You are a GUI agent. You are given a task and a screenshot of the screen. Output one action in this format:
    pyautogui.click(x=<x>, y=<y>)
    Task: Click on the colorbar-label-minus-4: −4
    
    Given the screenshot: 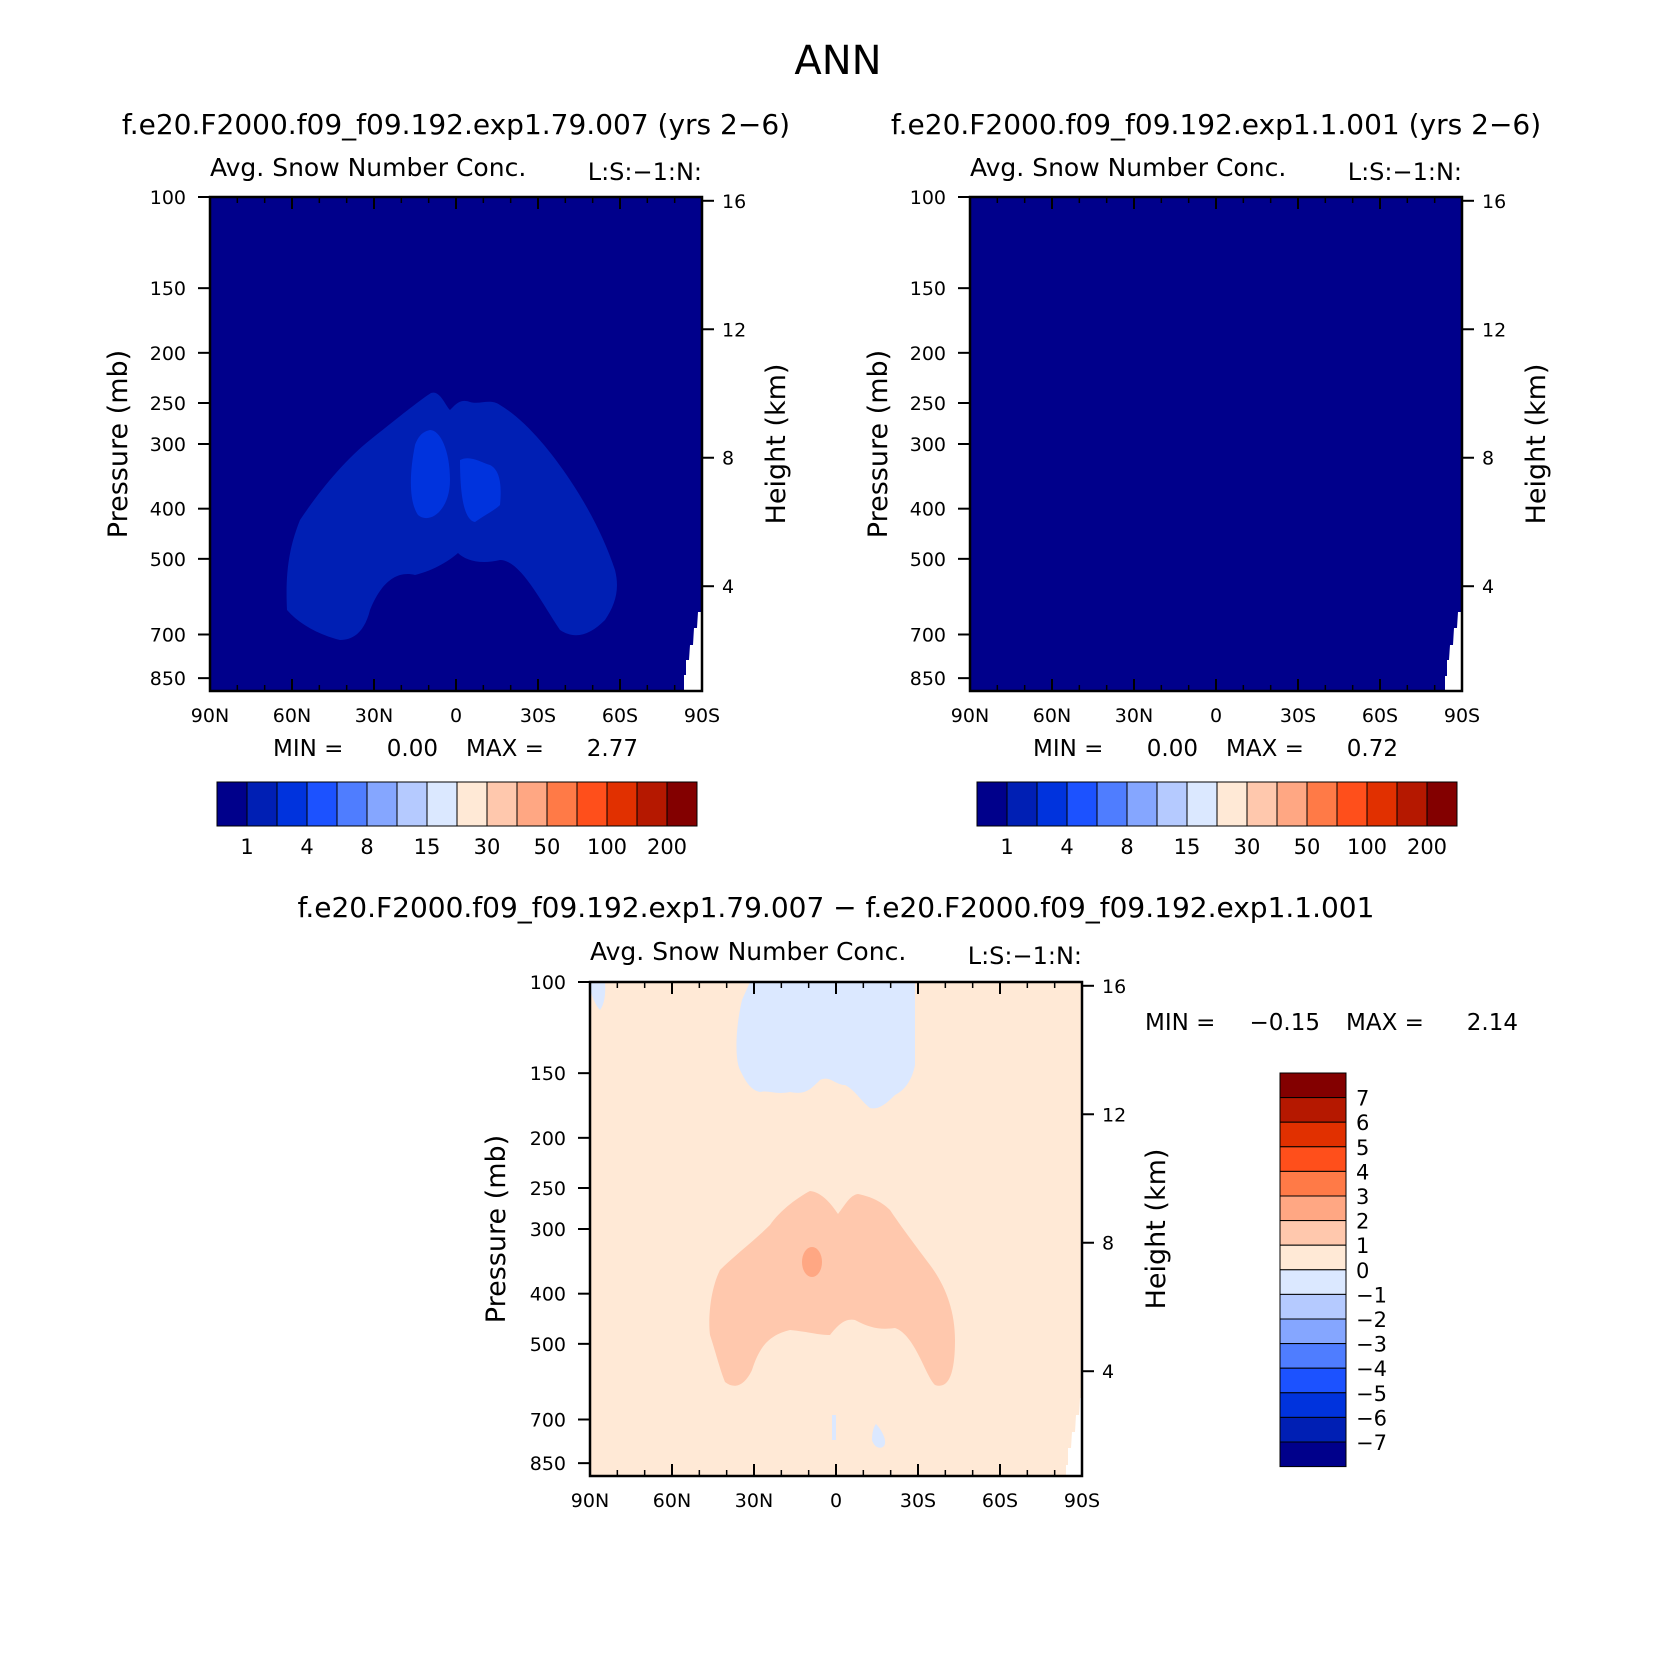 What is the action you would take?
    pyautogui.click(x=1371, y=1369)
    